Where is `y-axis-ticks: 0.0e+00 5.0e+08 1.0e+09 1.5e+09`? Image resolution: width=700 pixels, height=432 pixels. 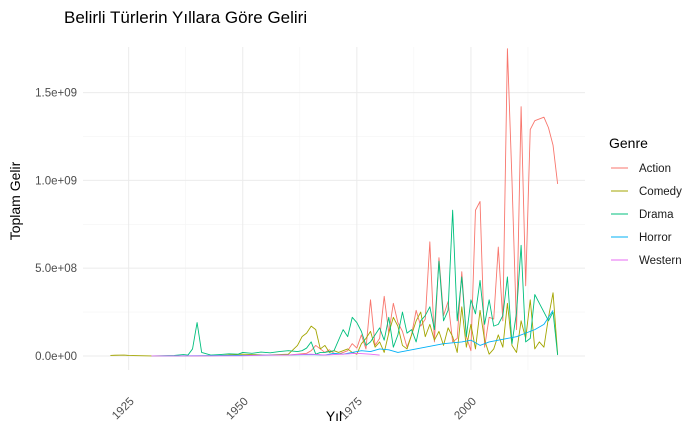
y-axis-ticks: 0.0e+00 5.0e+08 1.0e+09 1.5e+09 is located at coordinates (56, 225).